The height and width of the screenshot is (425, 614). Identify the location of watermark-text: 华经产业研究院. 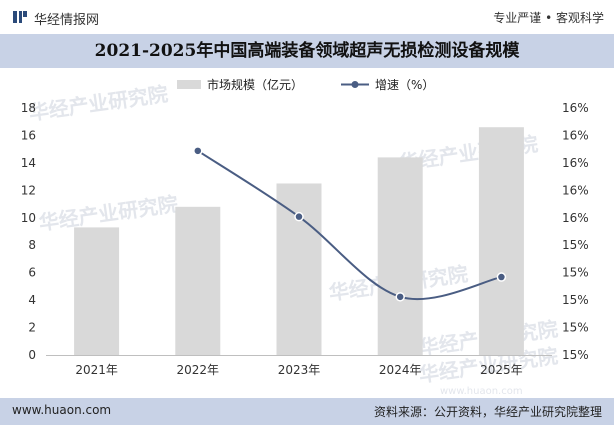
(98, 103).